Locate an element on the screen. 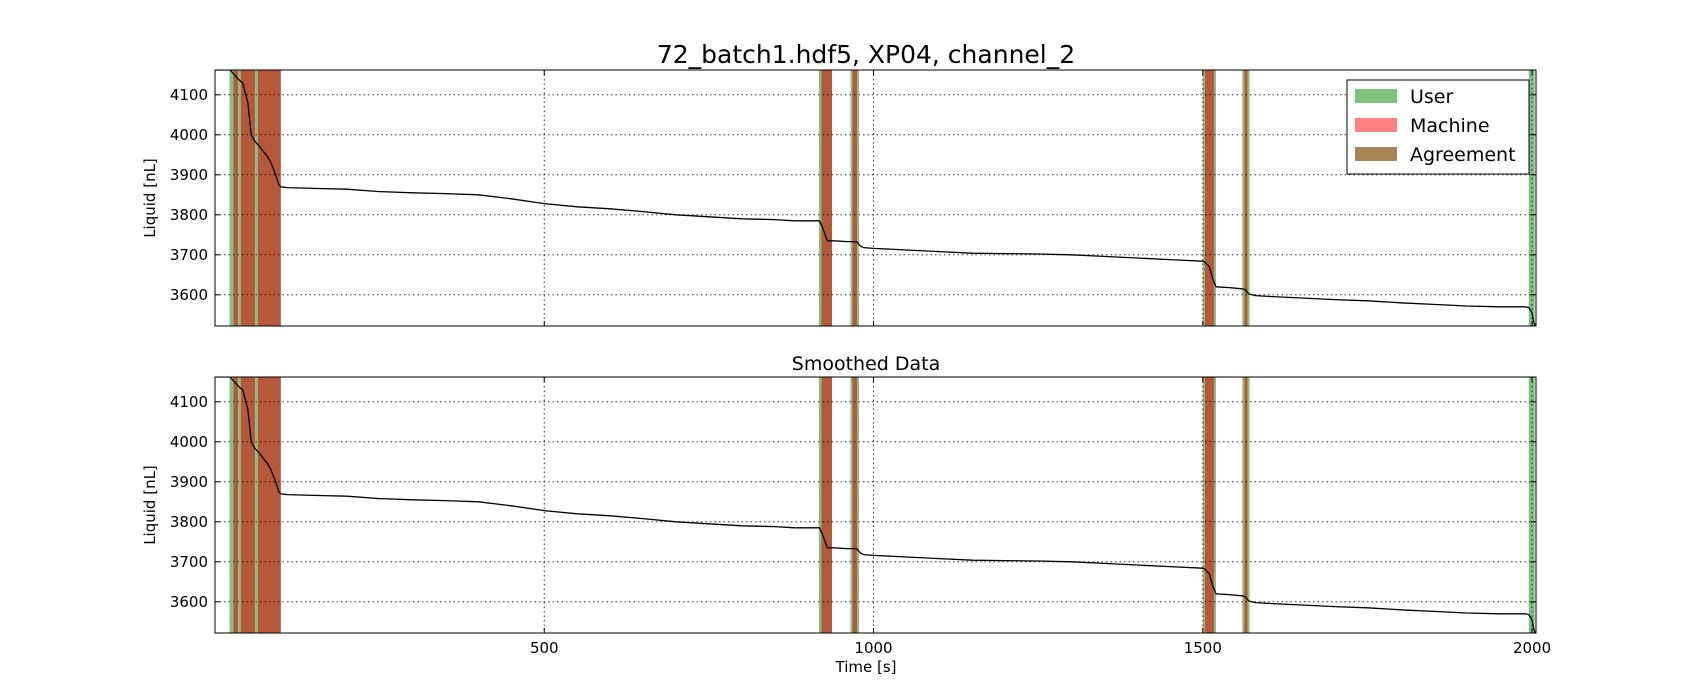 The image size is (1700, 700). y-tick-label-1-0: 3600 is located at coordinates (189, 602).